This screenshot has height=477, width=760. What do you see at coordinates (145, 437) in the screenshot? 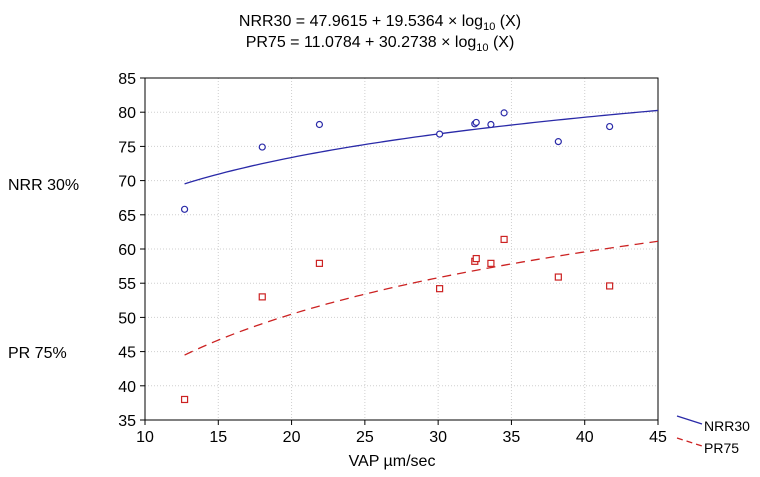
I see `x-tick-label: 10` at bounding box center [145, 437].